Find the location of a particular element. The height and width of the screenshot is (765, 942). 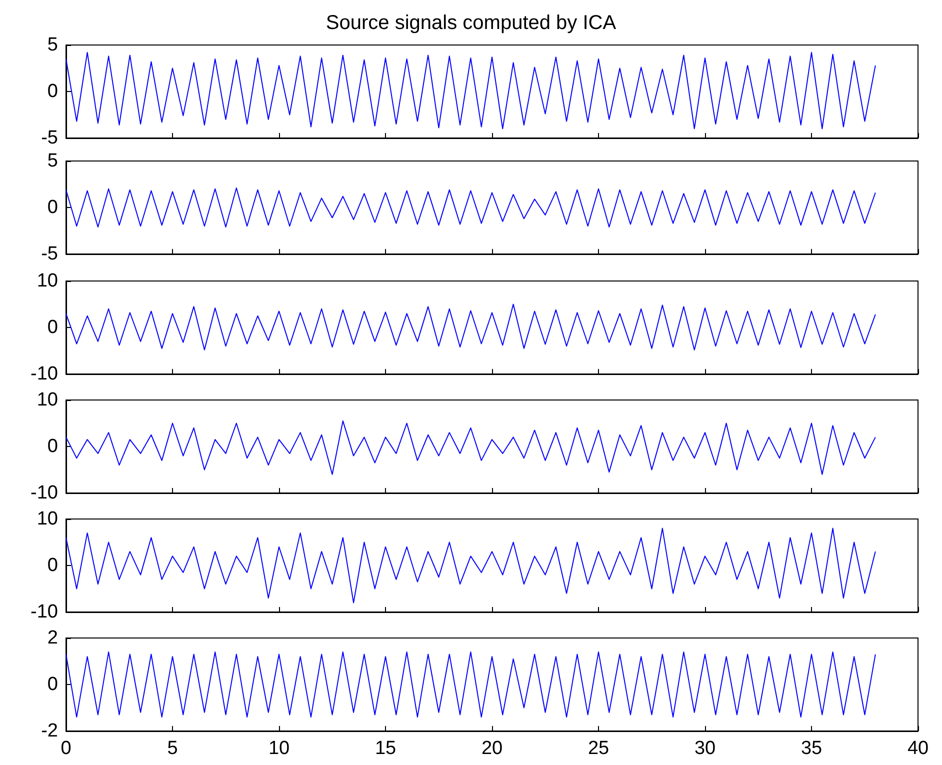

x-tick-label: 35 is located at coordinates (811, 748).